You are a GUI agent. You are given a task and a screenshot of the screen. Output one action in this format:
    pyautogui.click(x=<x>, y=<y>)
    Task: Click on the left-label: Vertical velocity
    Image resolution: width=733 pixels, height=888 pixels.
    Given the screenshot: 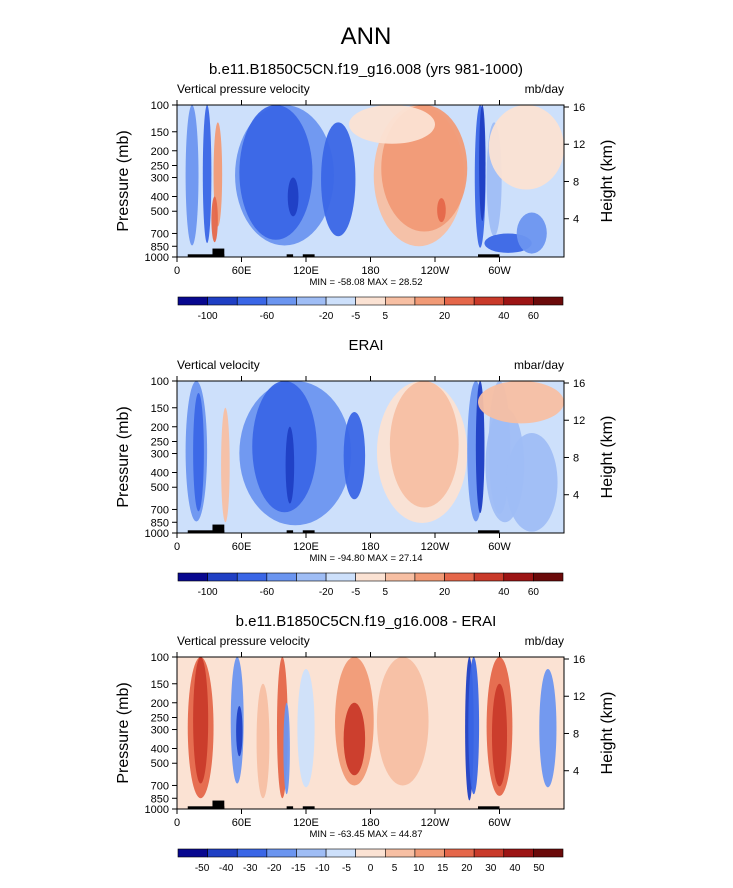 What is the action you would take?
    pyautogui.click(x=218, y=365)
    